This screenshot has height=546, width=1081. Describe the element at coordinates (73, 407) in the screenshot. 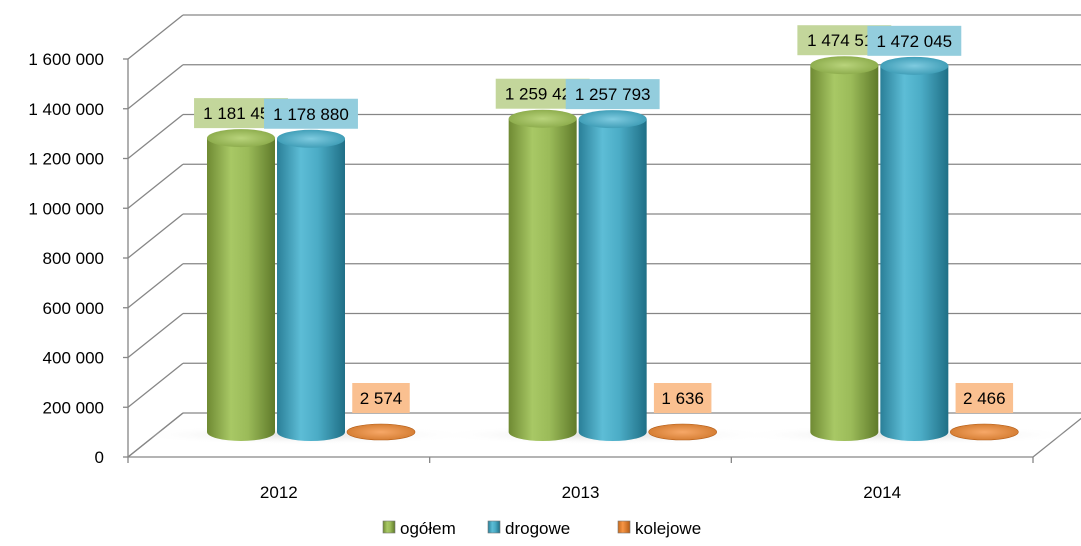

I see `y-tick-label: 200 000` at that location.